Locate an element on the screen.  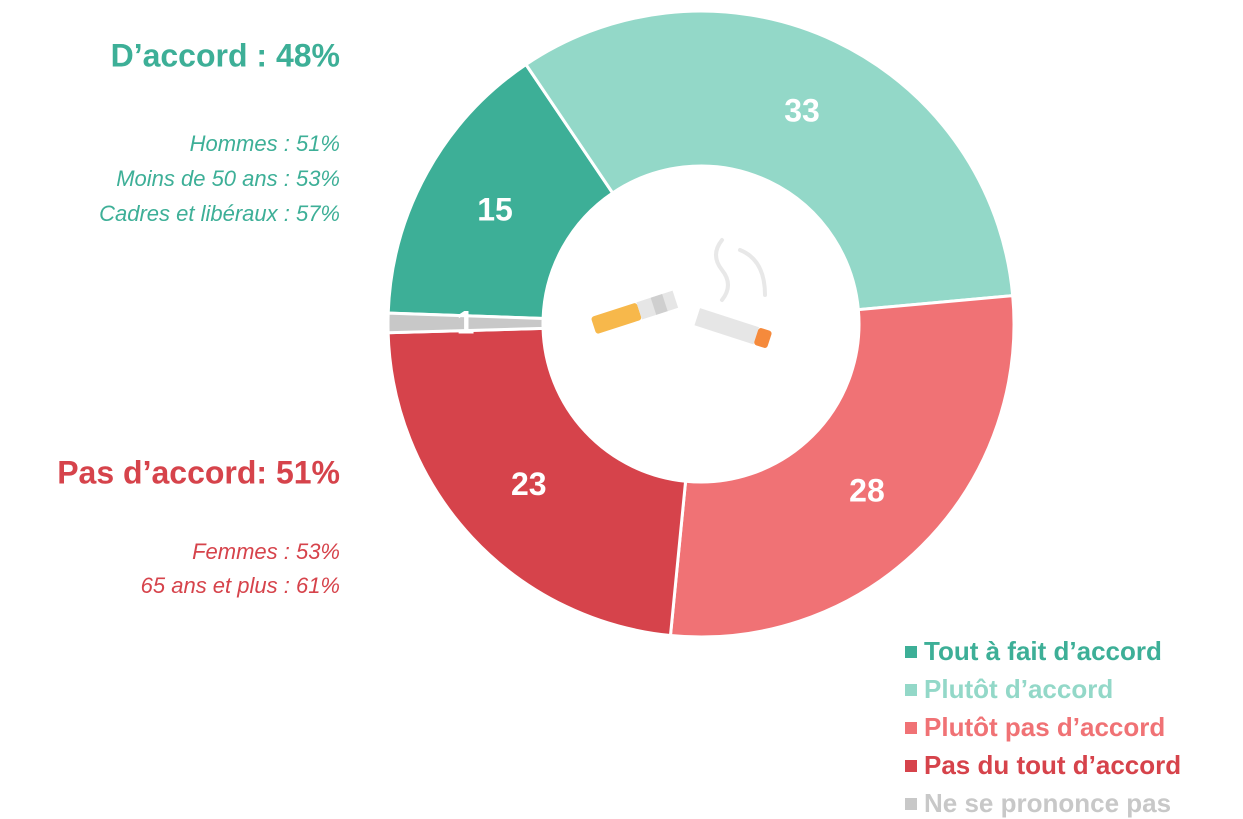
annotation-title: D’accord : 48% is located at coordinates (225, 55).